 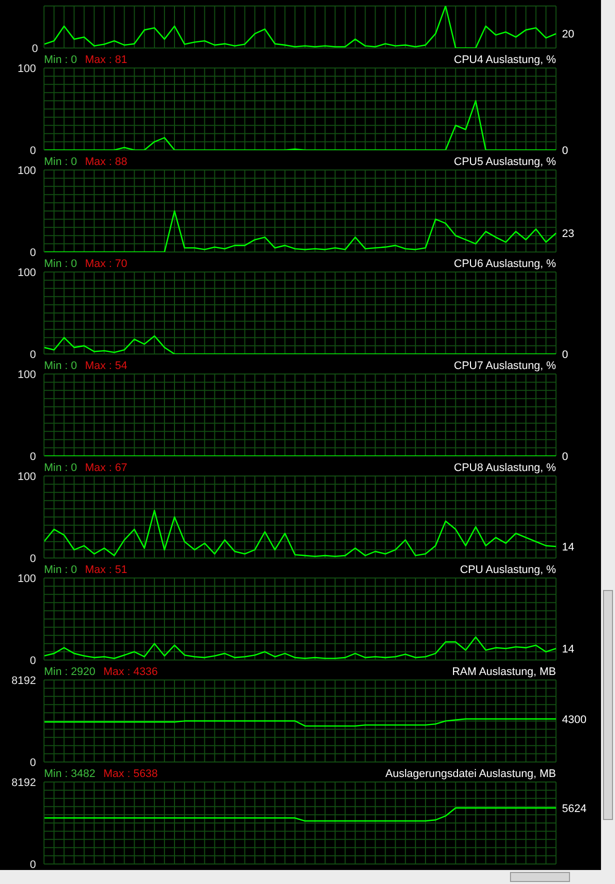 What do you see at coordinates (106, 60) in the screenshot?
I see `text: Max : 81` at bounding box center [106, 60].